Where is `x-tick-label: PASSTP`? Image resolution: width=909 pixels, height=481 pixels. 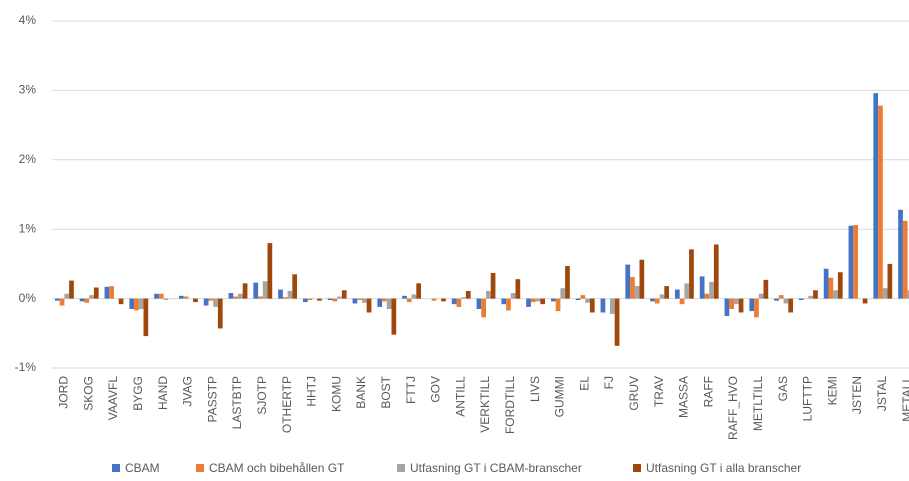 x-tick-label: PASSTP is located at coordinates (212, 399).